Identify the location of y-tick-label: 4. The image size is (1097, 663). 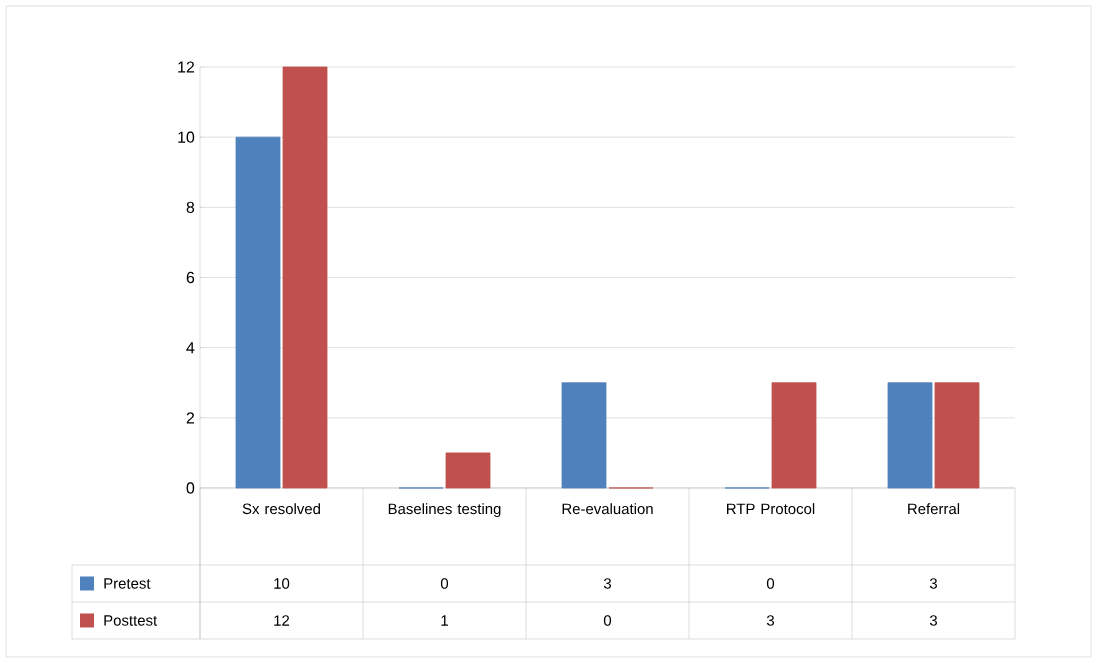
(190, 348).